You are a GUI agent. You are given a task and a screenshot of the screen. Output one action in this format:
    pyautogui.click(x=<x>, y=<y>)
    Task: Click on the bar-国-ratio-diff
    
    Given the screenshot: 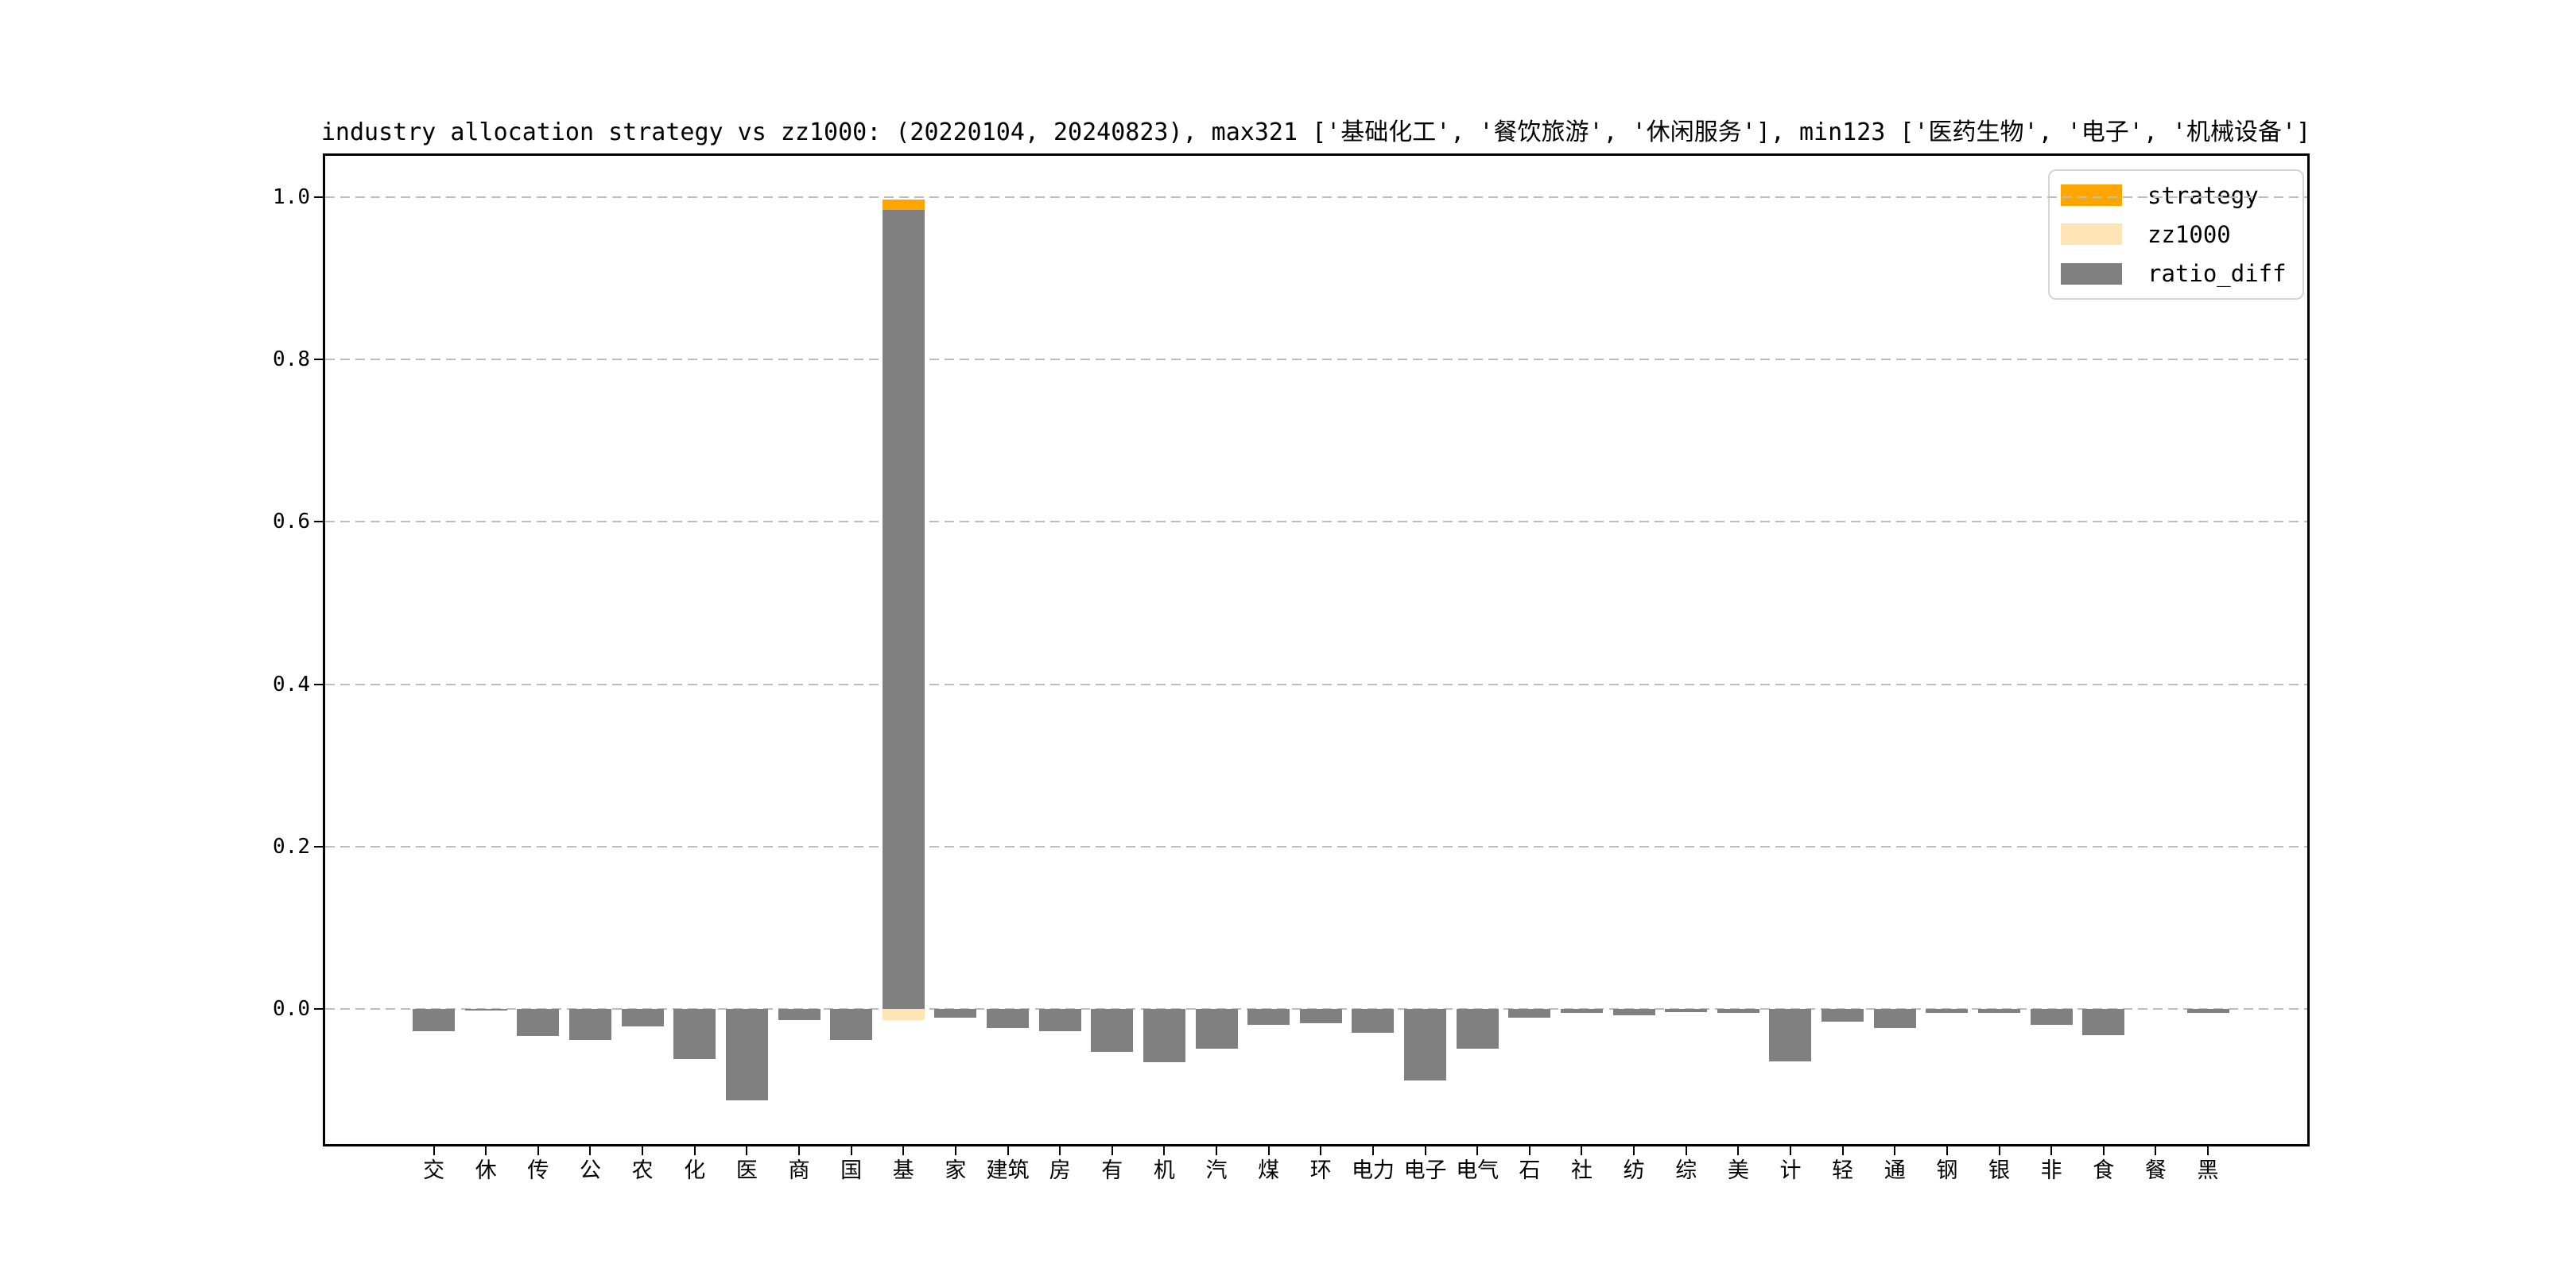 What is the action you would take?
    pyautogui.click(x=851, y=1025)
    